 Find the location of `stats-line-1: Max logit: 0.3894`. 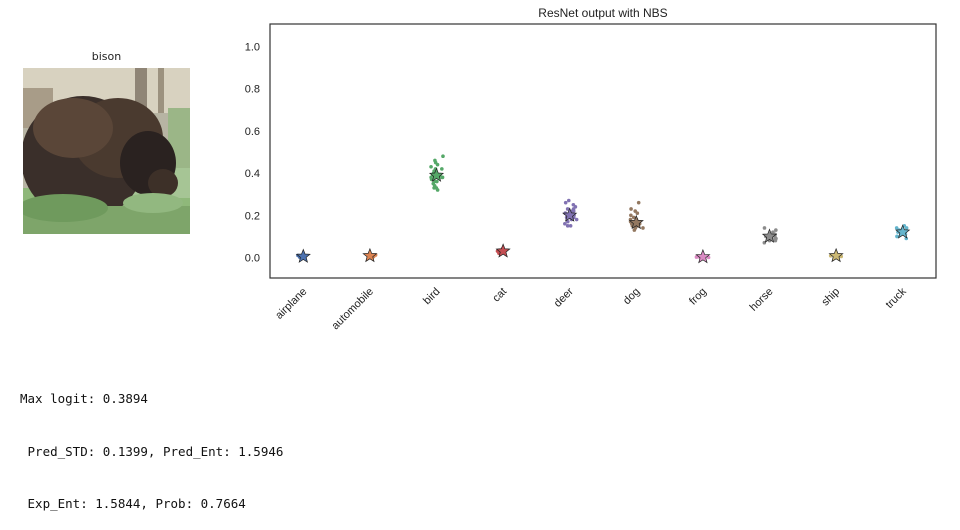

stats-line-1: Max logit: 0.3894 is located at coordinates (84, 398).